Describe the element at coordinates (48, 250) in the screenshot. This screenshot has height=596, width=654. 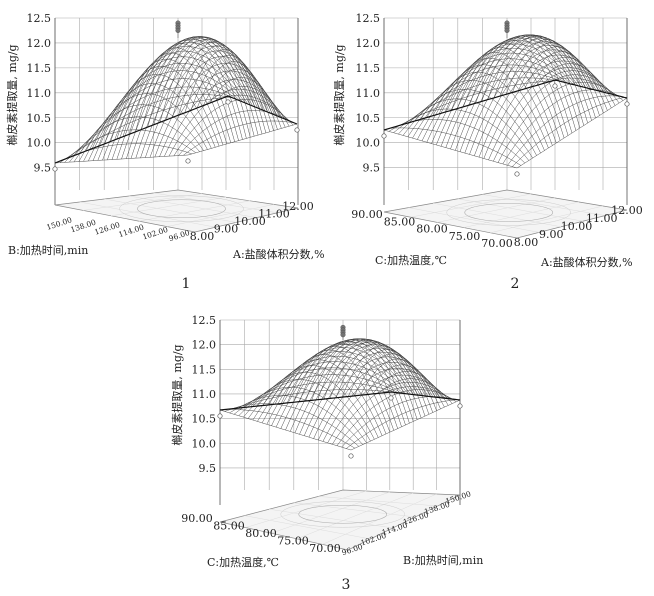
I see `x-axis-label: B:加热时间,min` at that location.